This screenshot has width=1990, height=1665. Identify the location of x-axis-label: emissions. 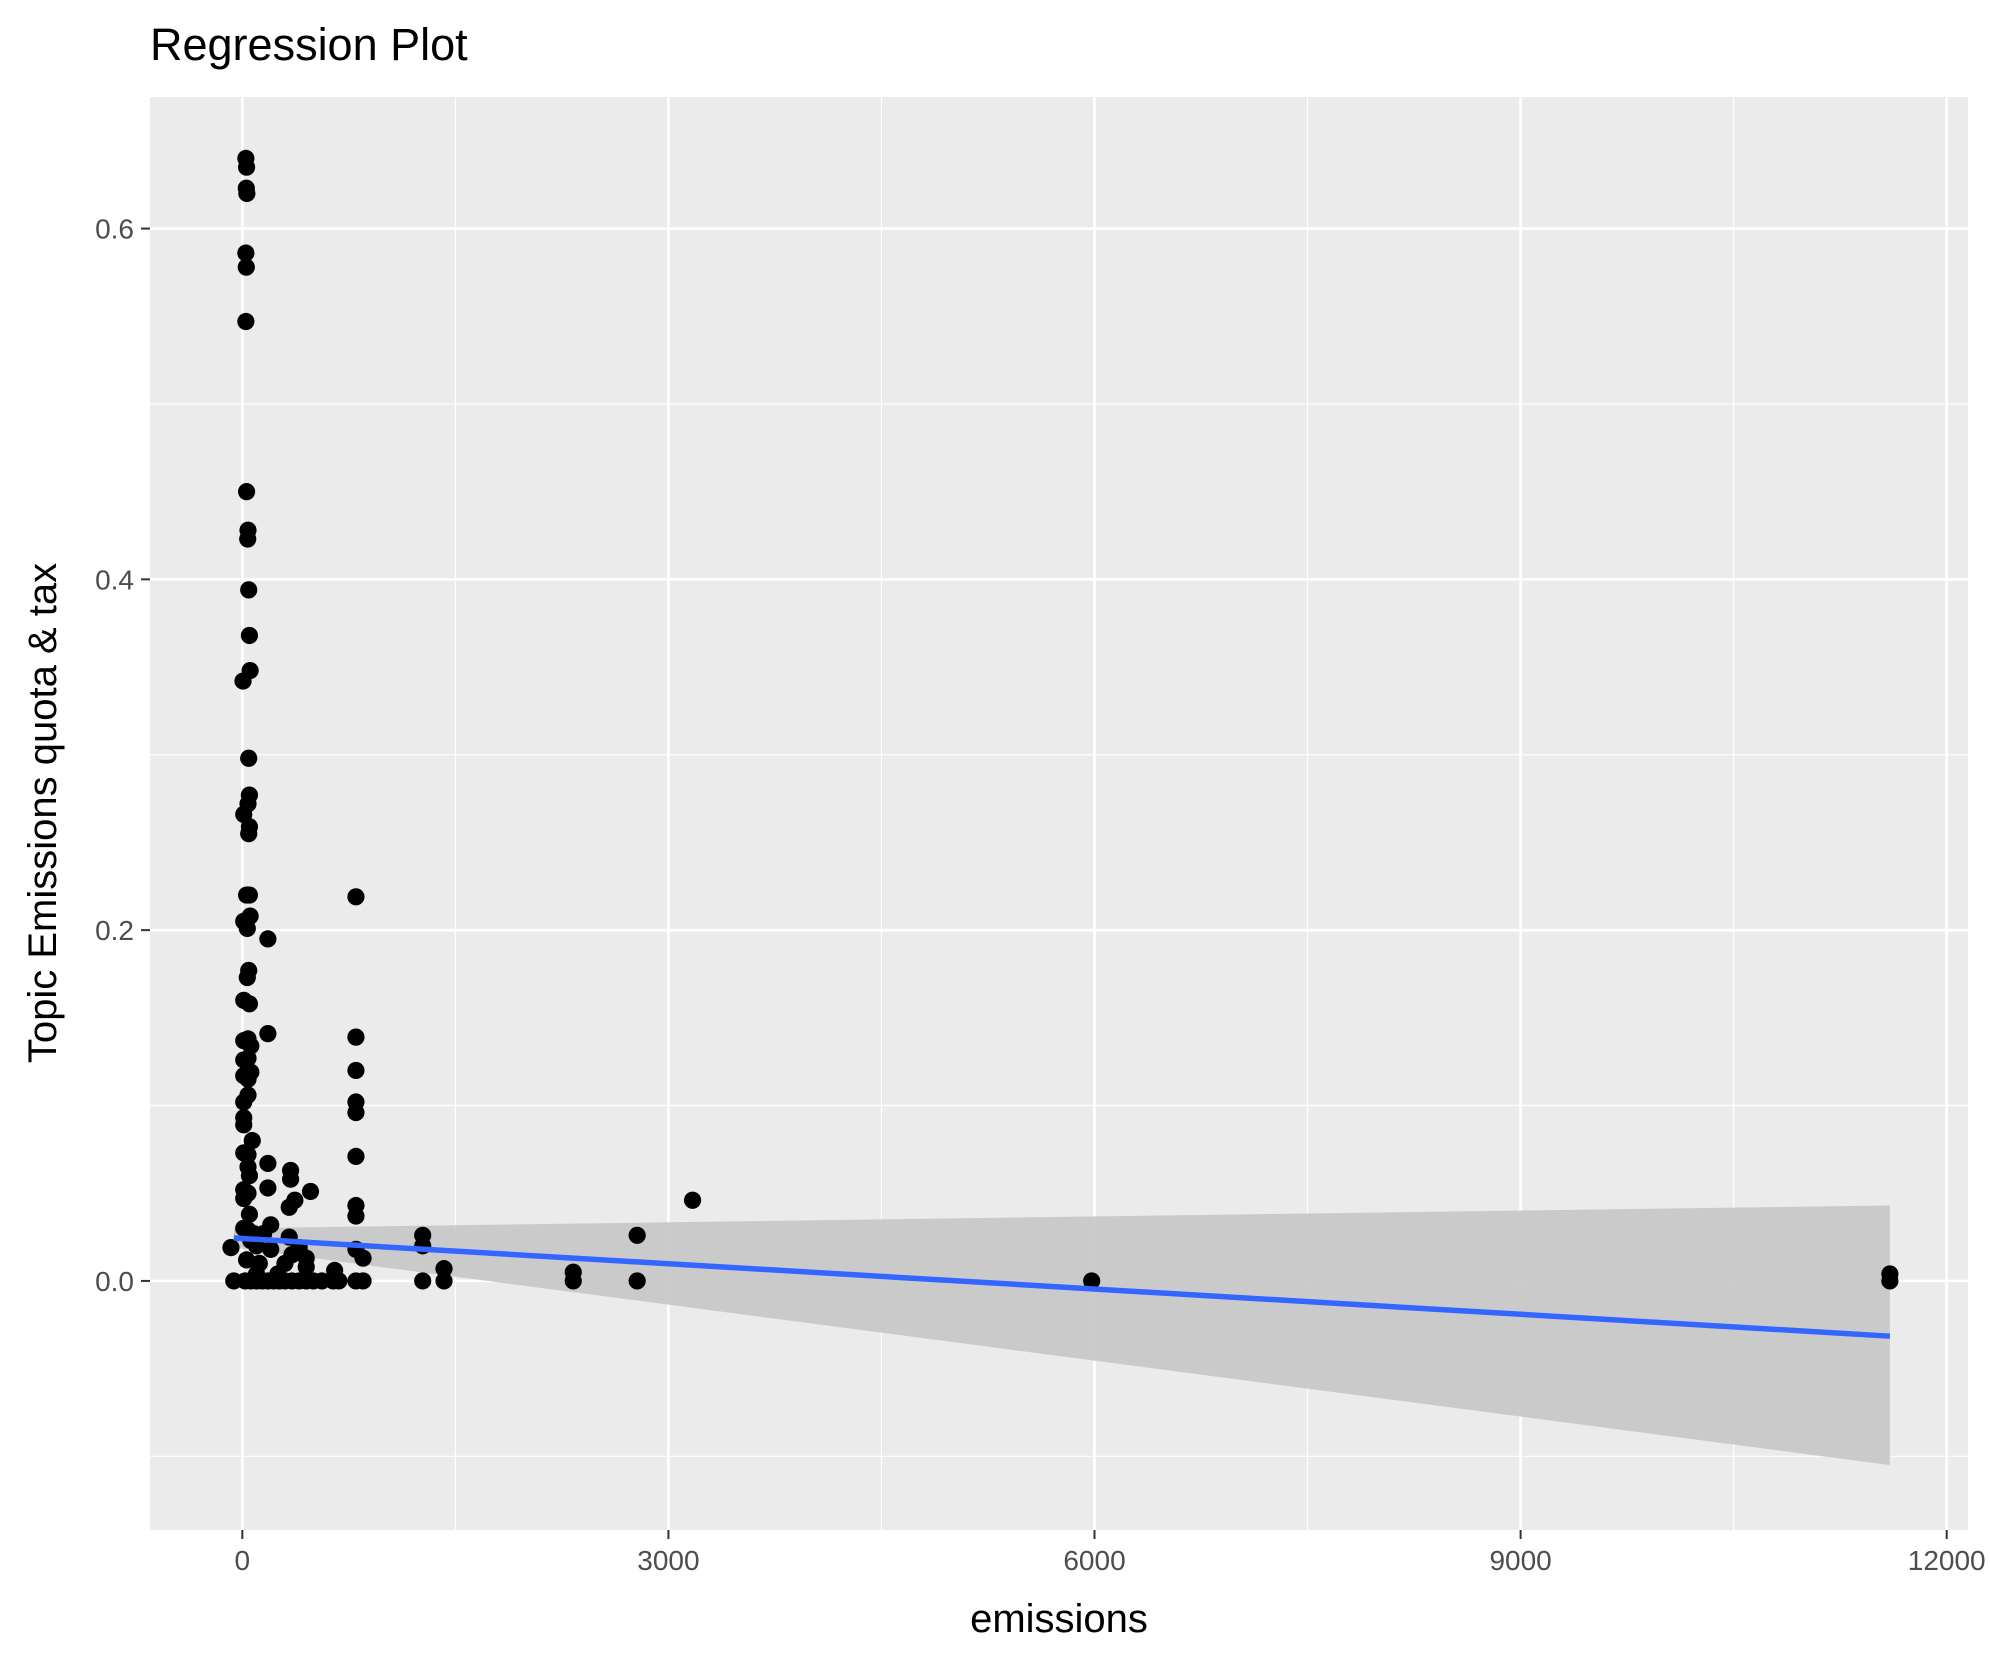
(1059, 1619).